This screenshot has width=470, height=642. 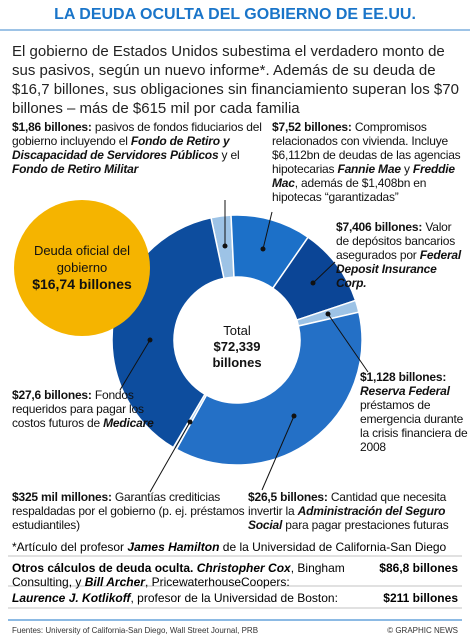 What do you see at coordinates (71, 598) in the screenshot?
I see `text-run: Laurence J. Kotlikoff` at bounding box center [71, 598].